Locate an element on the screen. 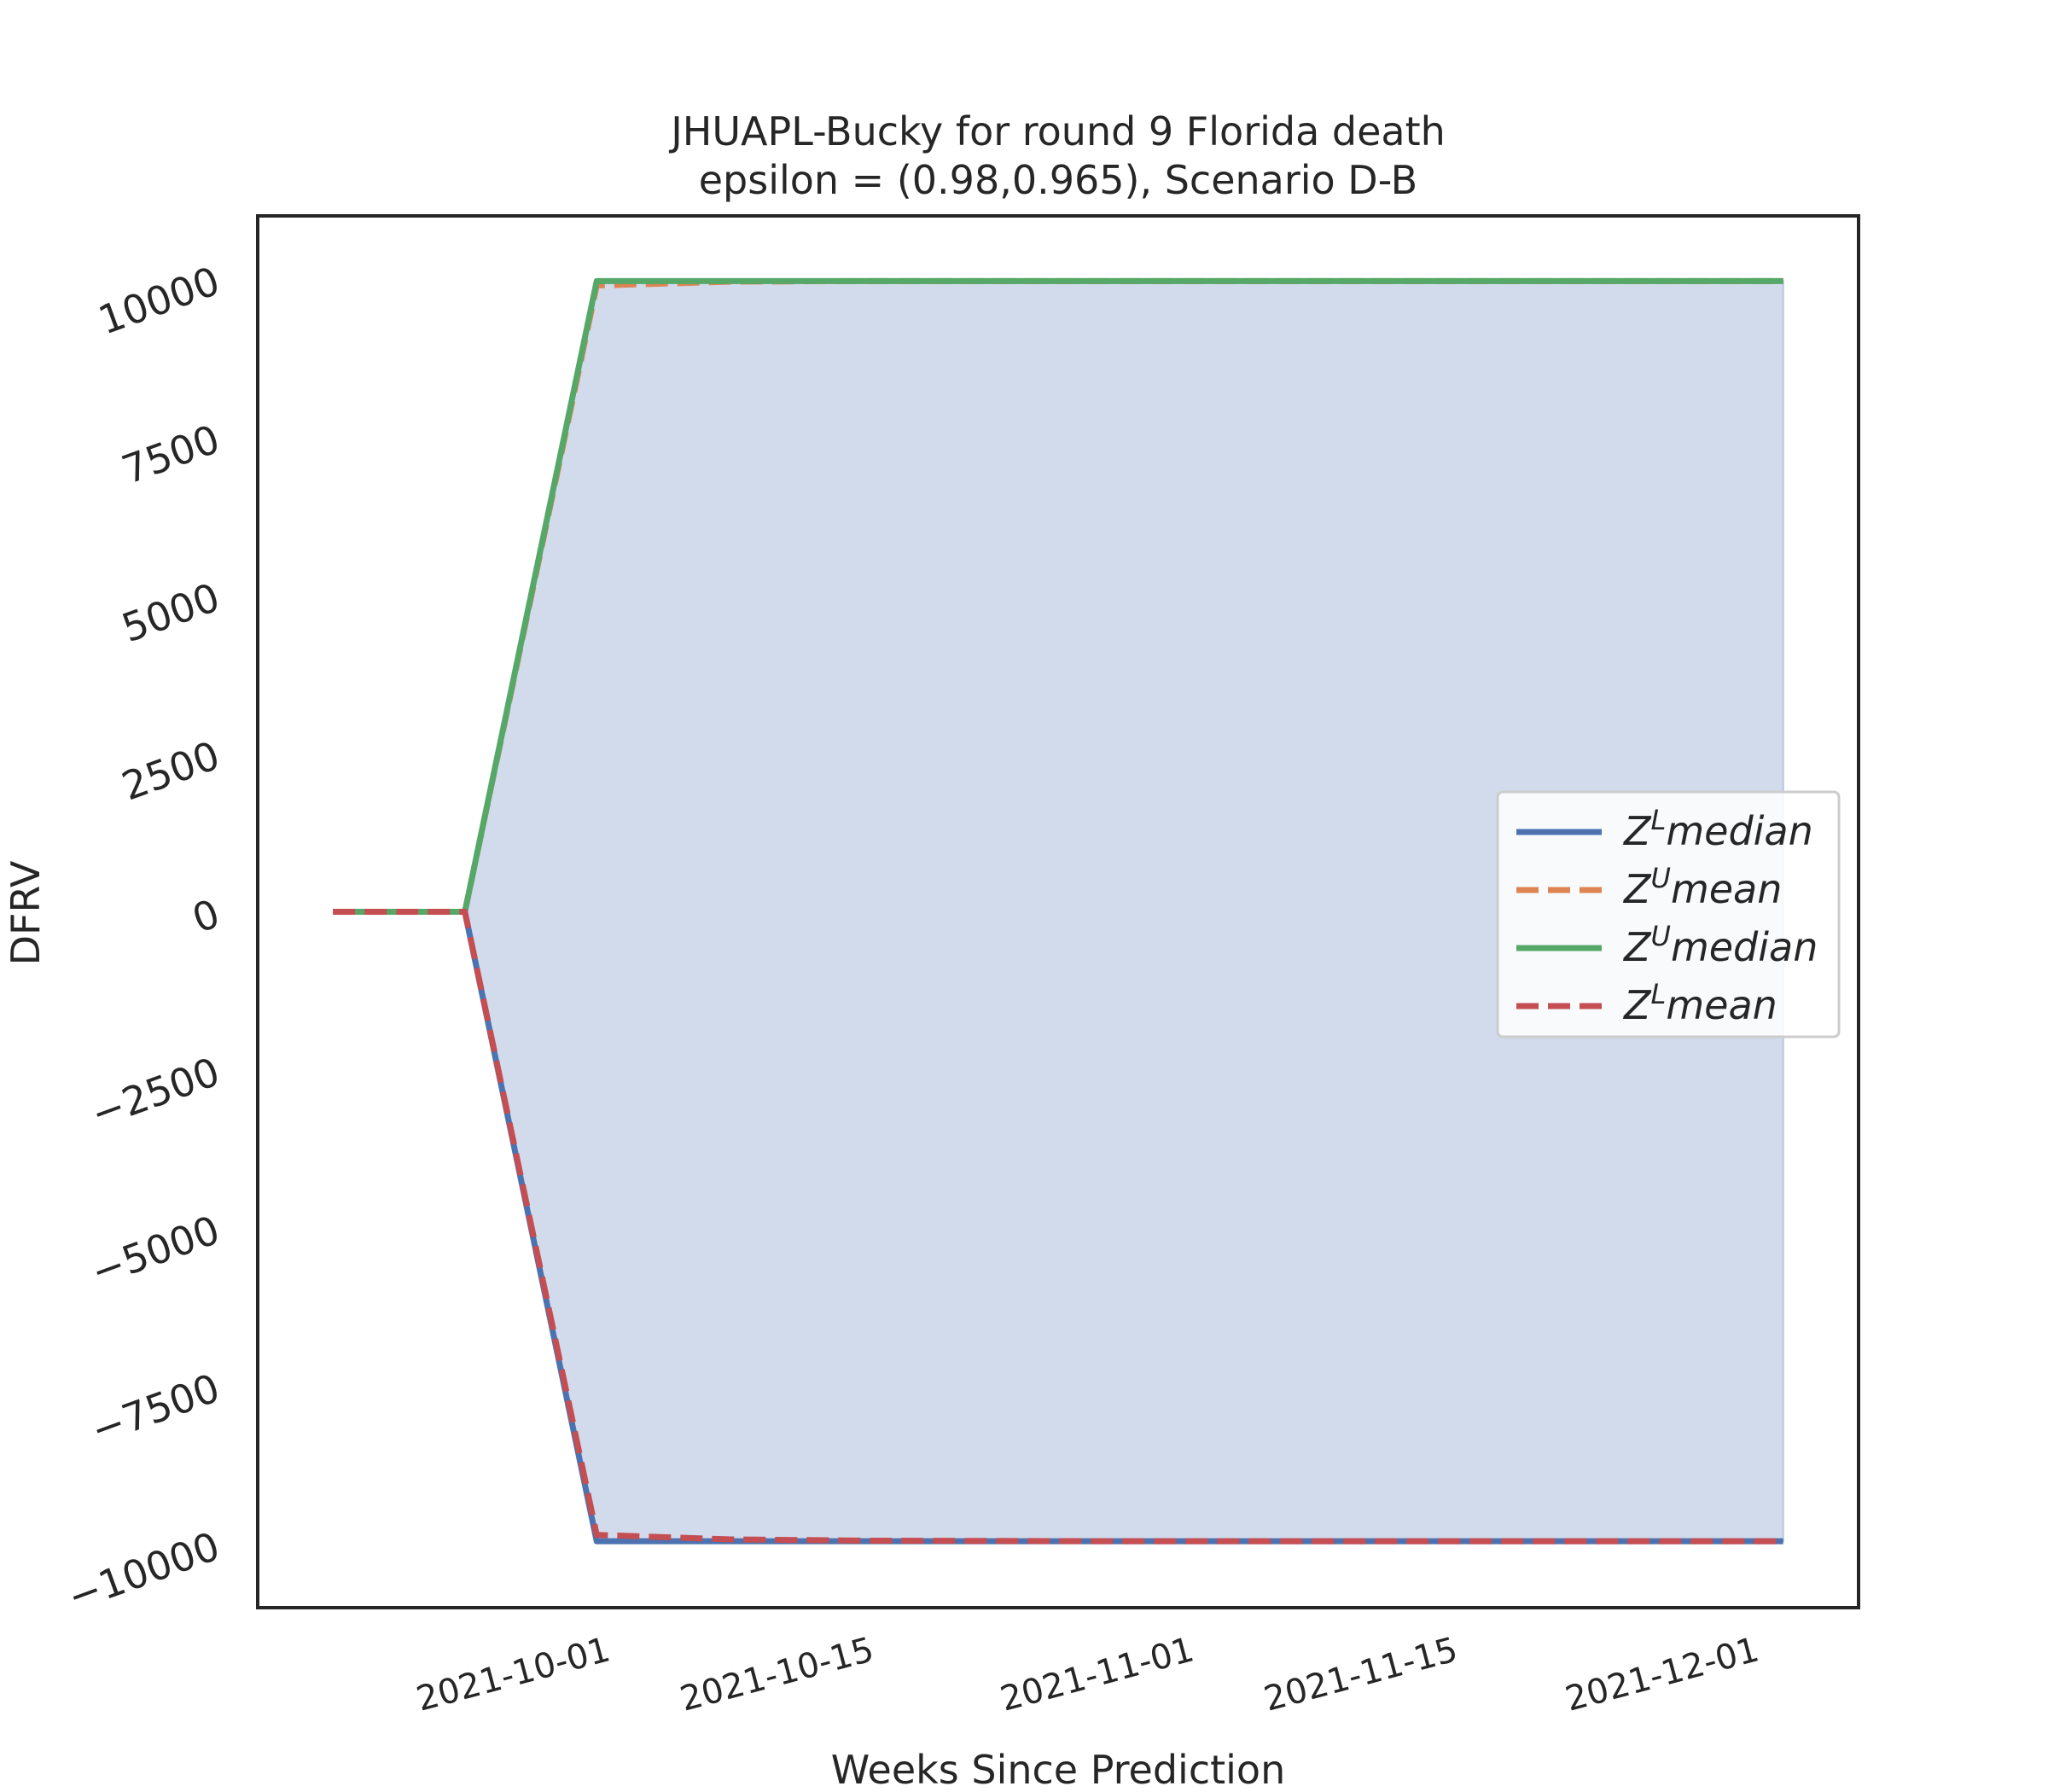 Image resolution: width=2048 pixels, height=1792 pixels. legend-label: ZLmean is located at coordinates (1699, 1003).